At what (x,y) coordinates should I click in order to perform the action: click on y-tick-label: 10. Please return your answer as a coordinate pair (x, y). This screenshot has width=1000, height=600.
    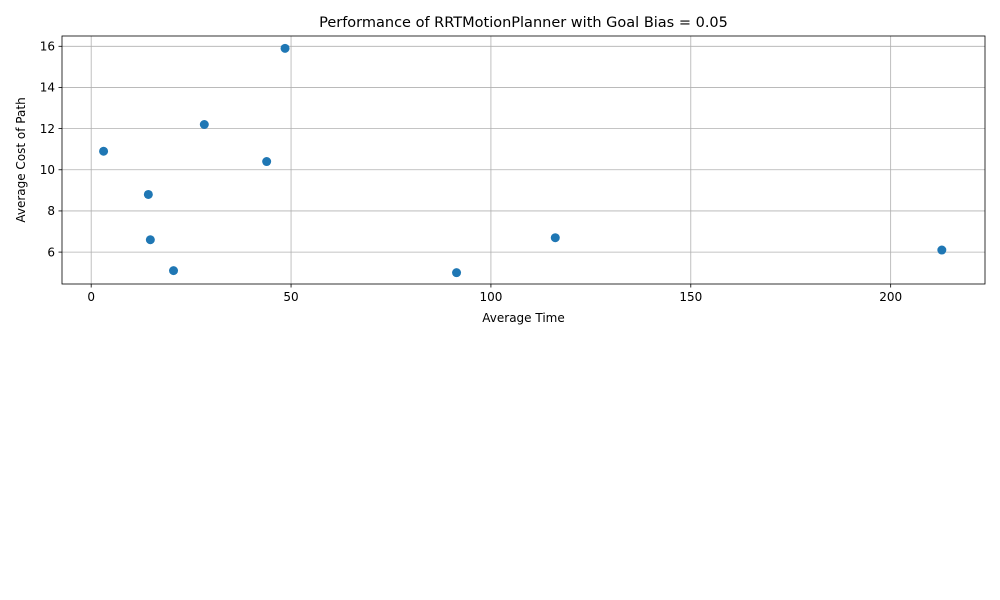
    Looking at the image, I should click on (47, 170).